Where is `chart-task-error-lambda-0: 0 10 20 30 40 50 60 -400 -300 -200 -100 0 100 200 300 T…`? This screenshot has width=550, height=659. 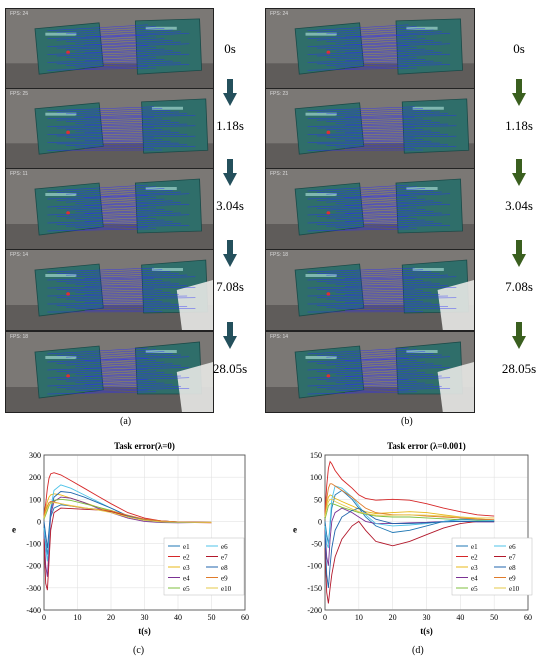 chart-task-error-lambda-0: 0 10 20 30 40 50 60 -400 -300 -200 -100 0 100 200 300 T… is located at coordinates (130, 538).